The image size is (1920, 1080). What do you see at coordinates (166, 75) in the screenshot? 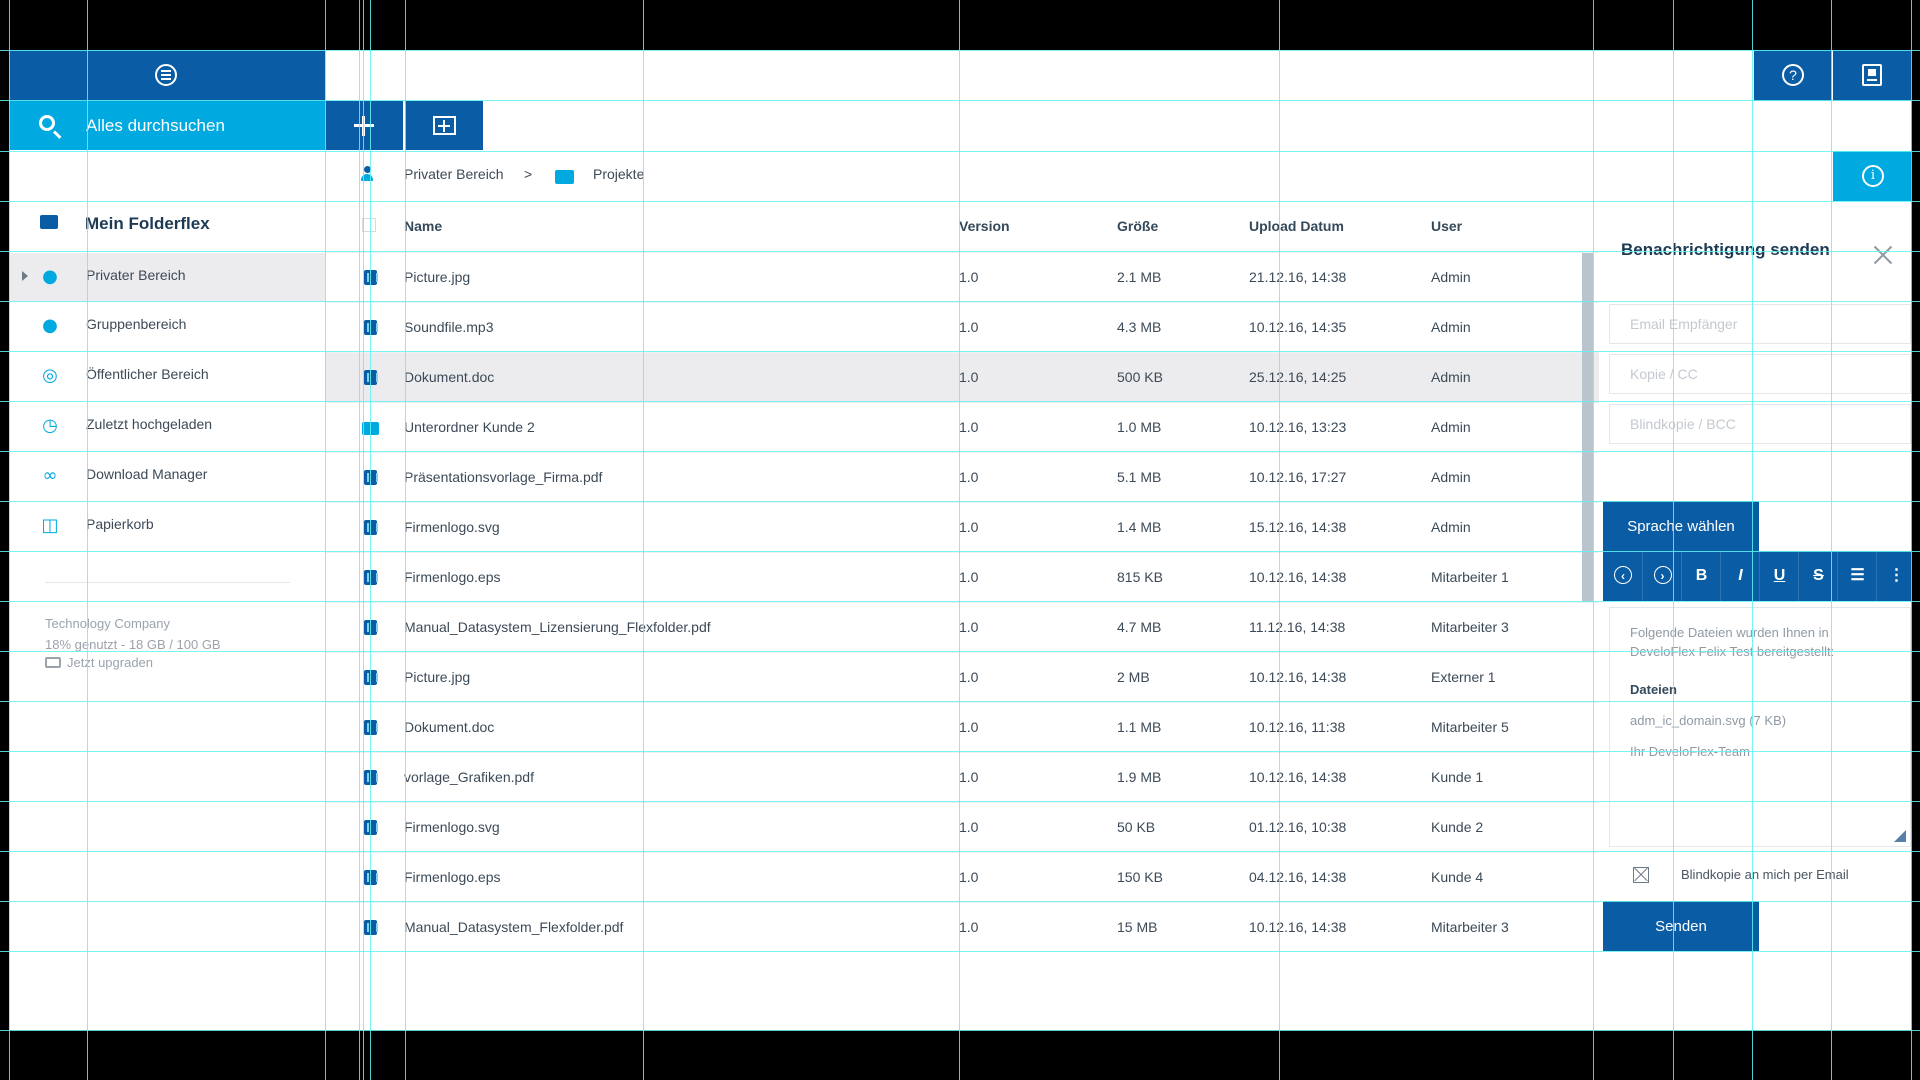
I see `menu-icon` at bounding box center [166, 75].